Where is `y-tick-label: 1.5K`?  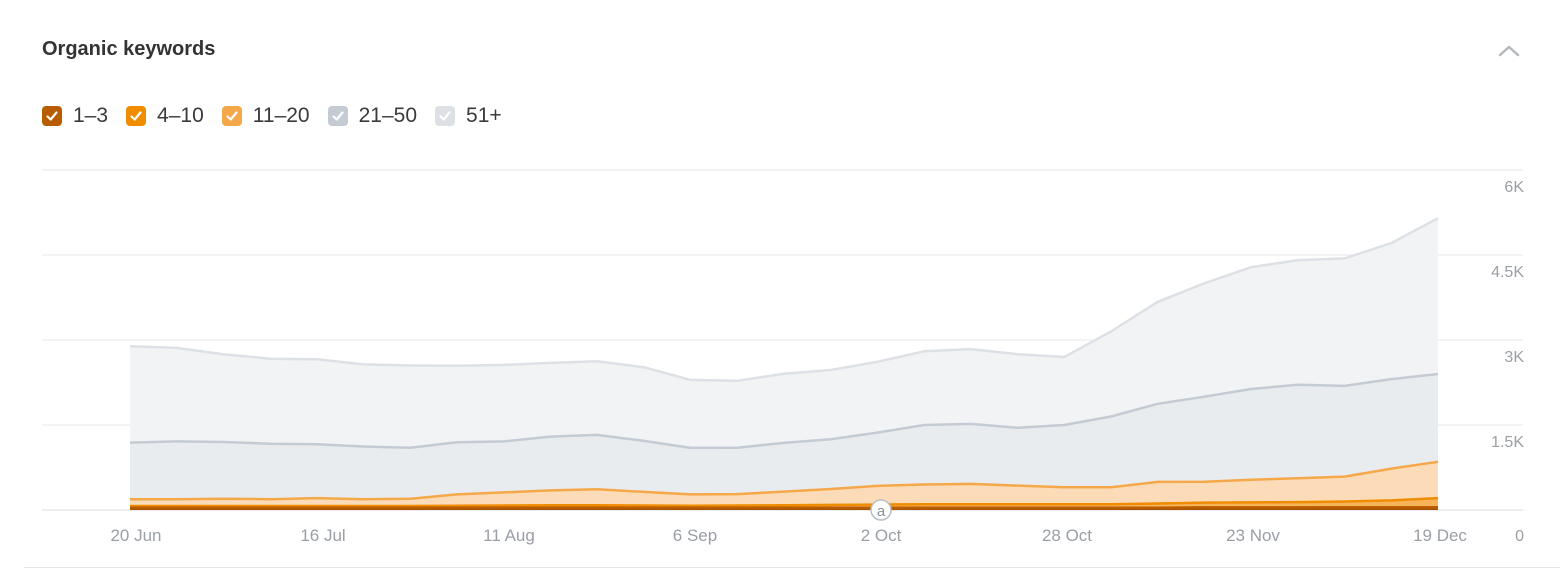 y-tick-label: 1.5K is located at coordinates (1507, 442).